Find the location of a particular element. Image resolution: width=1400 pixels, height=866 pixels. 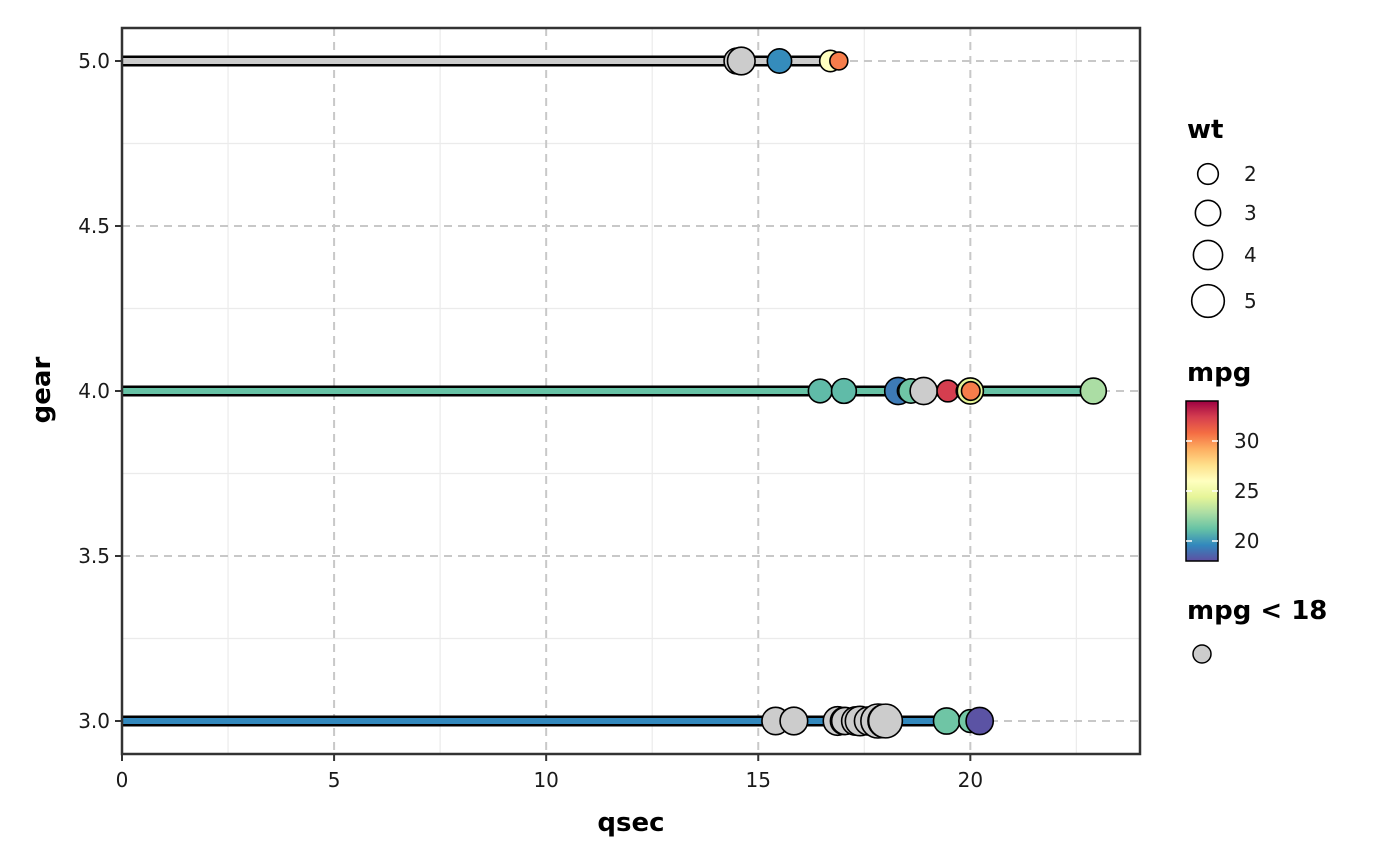

colorbar is located at coordinates (1202, 481).